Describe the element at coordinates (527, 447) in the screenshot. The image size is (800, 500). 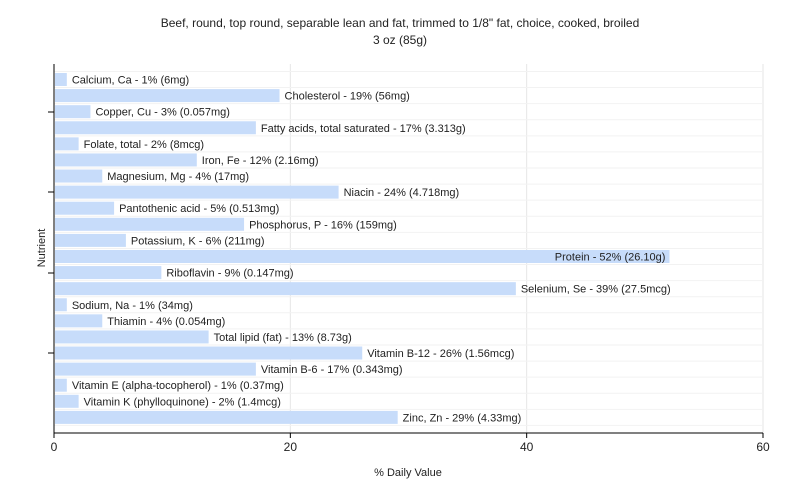
I see `x-tick-label: 40` at that location.